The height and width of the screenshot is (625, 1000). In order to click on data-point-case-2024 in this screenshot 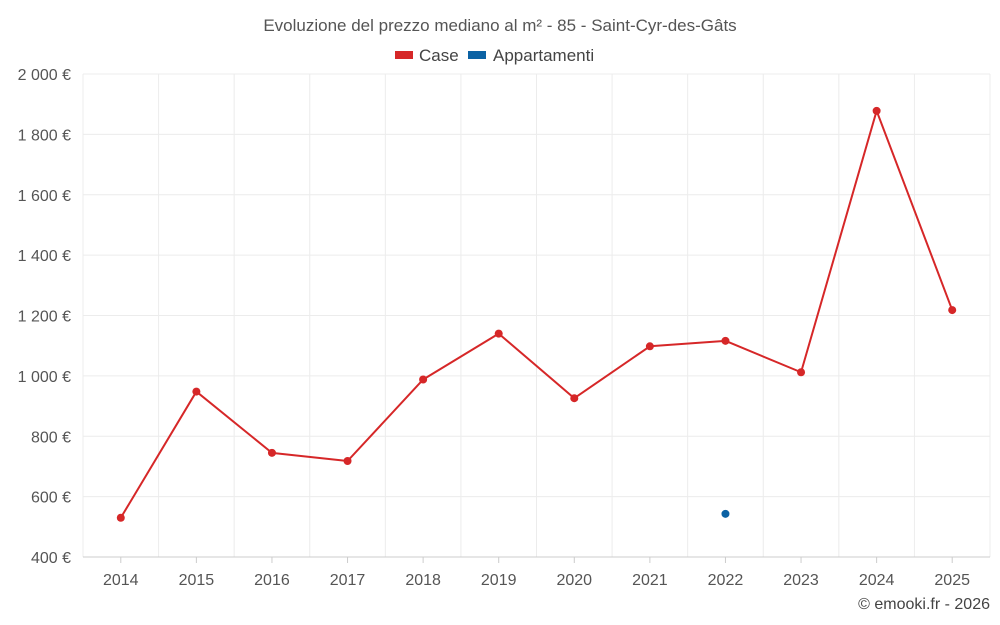, I will do `click(876, 110)`.